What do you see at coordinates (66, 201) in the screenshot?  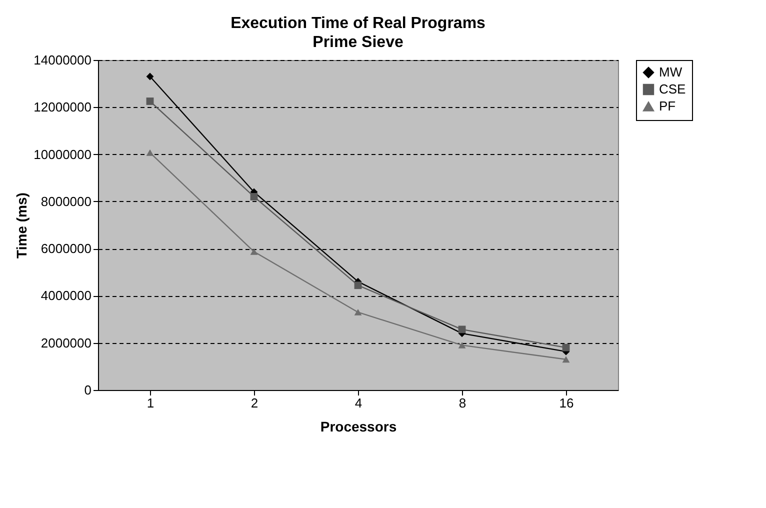 I see `y-tick-label: 8000000` at bounding box center [66, 201].